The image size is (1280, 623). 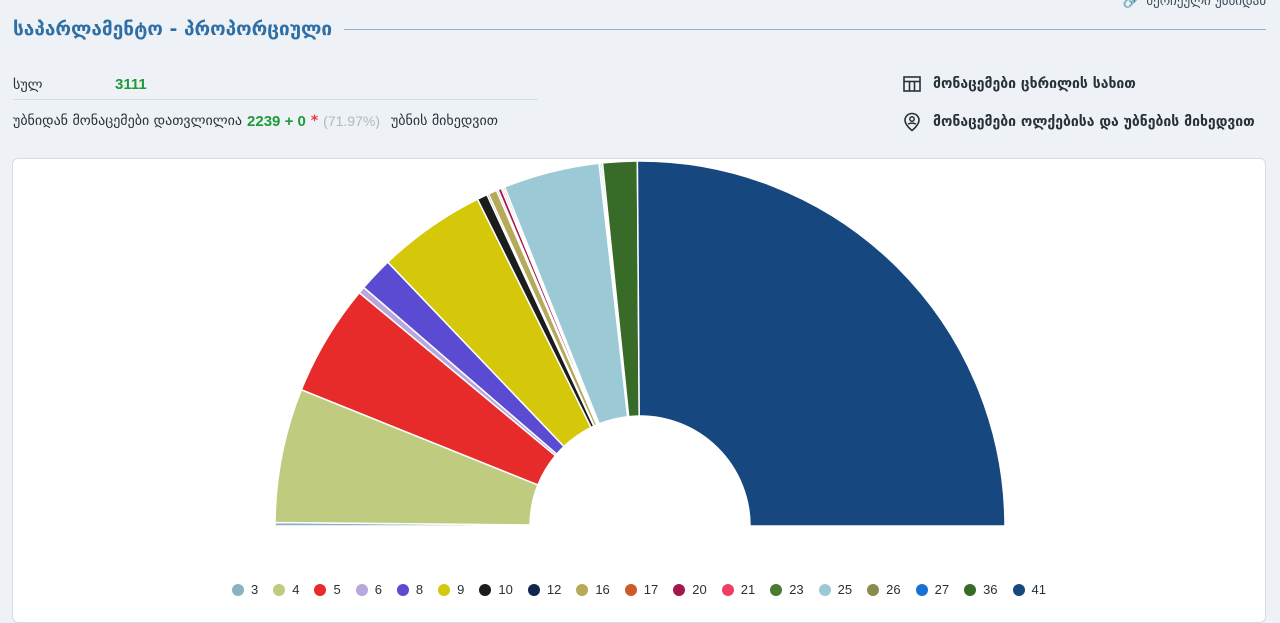 What do you see at coordinates (748, 589) in the screenshot?
I see `legend-label: 21` at bounding box center [748, 589].